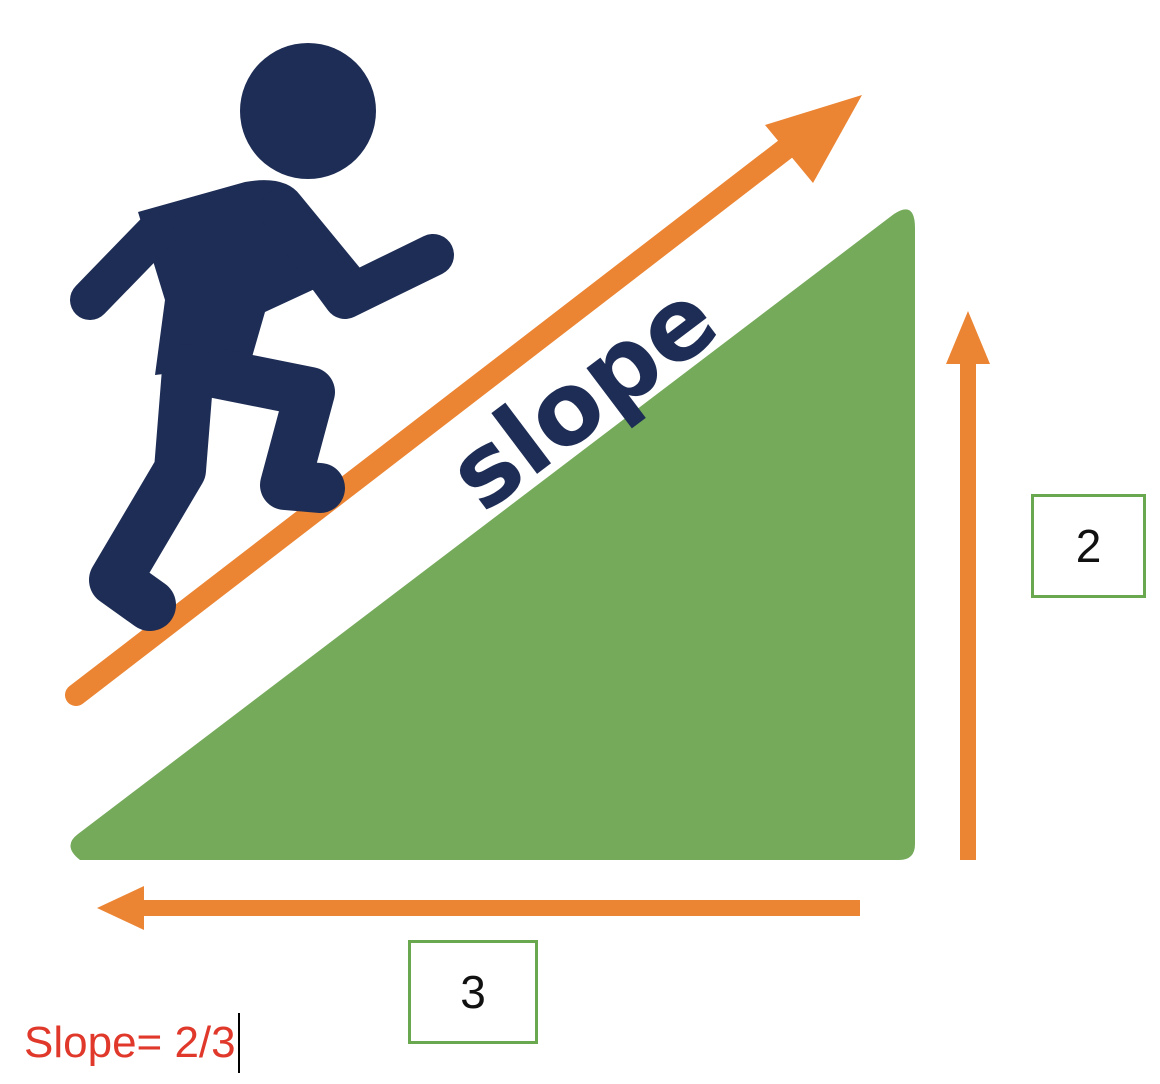 This screenshot has width=1160, height=1084. What do you see at coordinates (238, 1043) in the screenshot?
I see `text-cursor` at bounding box center [238, 1043].